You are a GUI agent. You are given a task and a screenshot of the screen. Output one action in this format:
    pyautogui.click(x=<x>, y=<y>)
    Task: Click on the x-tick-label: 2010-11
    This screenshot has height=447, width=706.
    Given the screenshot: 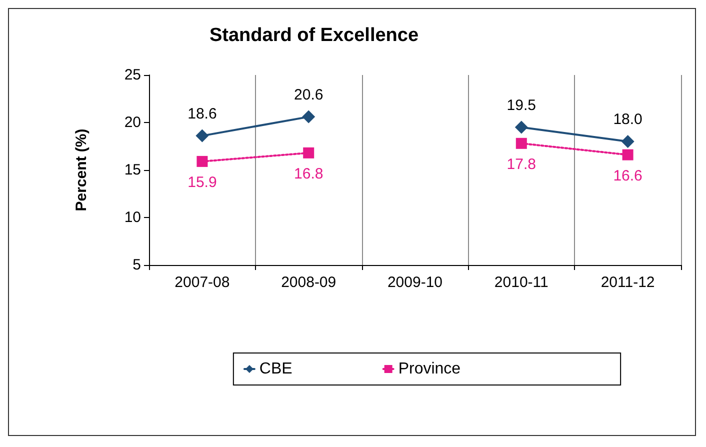 What is the action you would take?
    pyautogui.click(x=521, y=282)
    